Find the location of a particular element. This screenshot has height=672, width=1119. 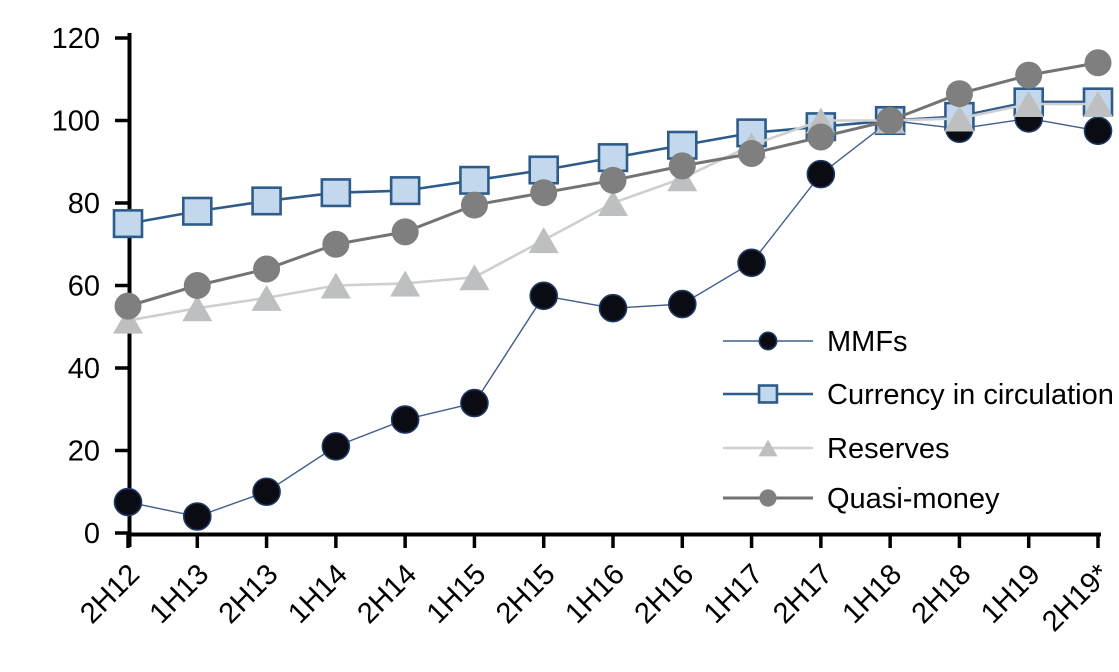

x-tick-label: 1H13 is located at coordinates (180, 594).